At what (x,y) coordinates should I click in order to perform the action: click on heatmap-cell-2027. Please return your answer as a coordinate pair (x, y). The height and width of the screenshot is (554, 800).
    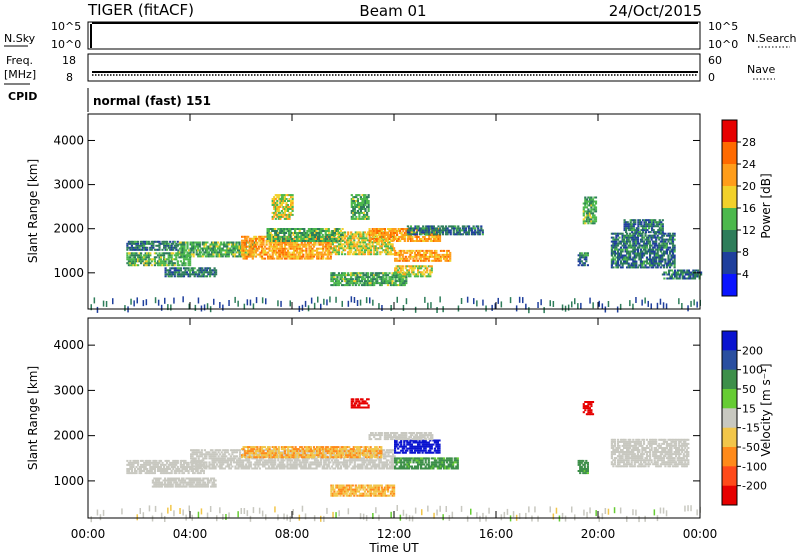
    Looking at the image, I should click on (392, 241).